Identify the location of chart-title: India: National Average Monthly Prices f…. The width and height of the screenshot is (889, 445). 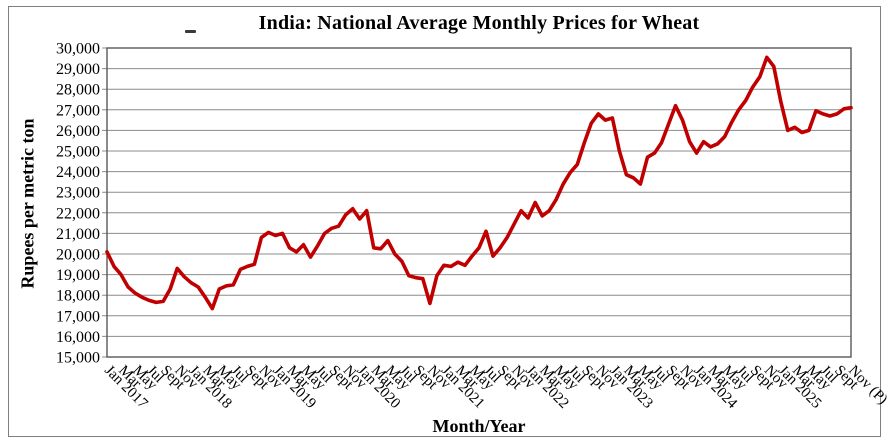
(479, 23).